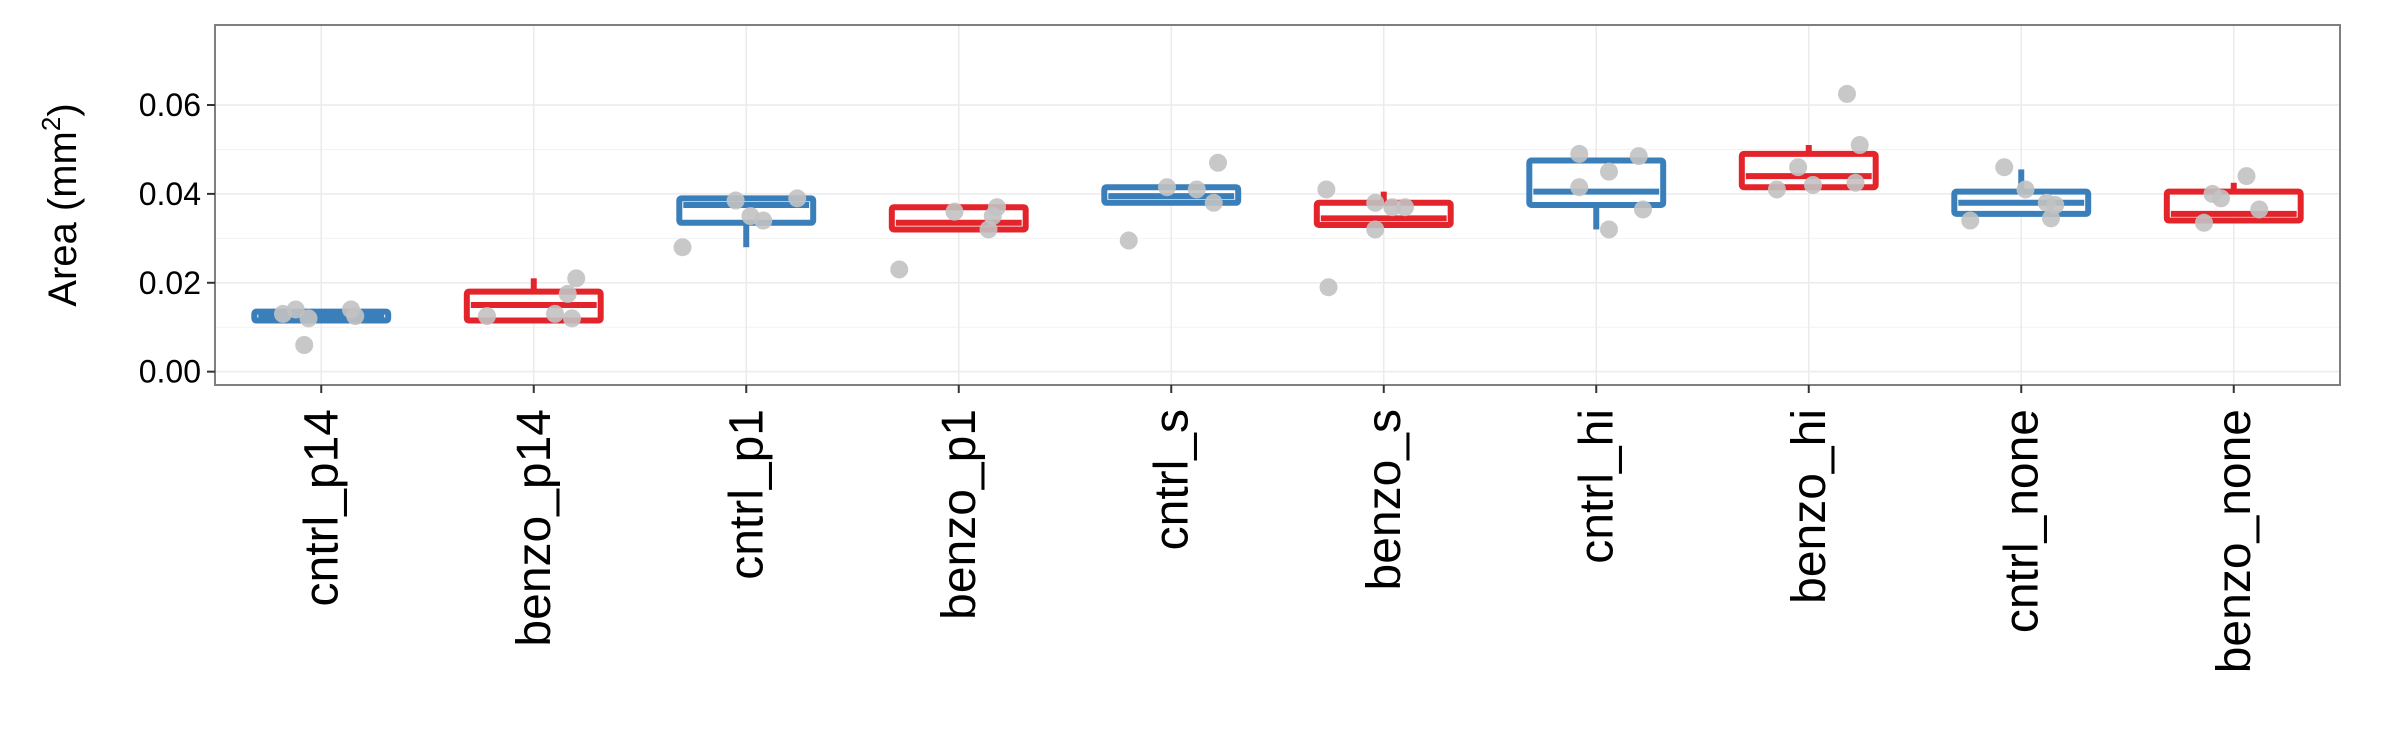 This screenshot has height=750, width=2400. I want to click on x-tick-label: benzo_s, so click(1384, 499).